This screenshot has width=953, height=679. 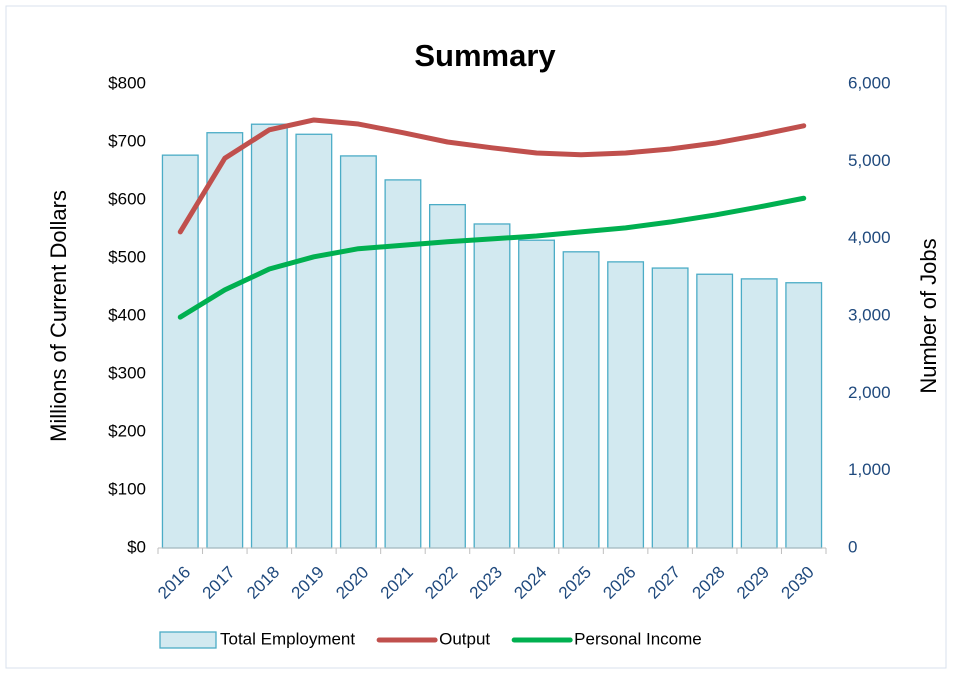 I want to click on chart-title: Summary, so click(x=485, y=55).